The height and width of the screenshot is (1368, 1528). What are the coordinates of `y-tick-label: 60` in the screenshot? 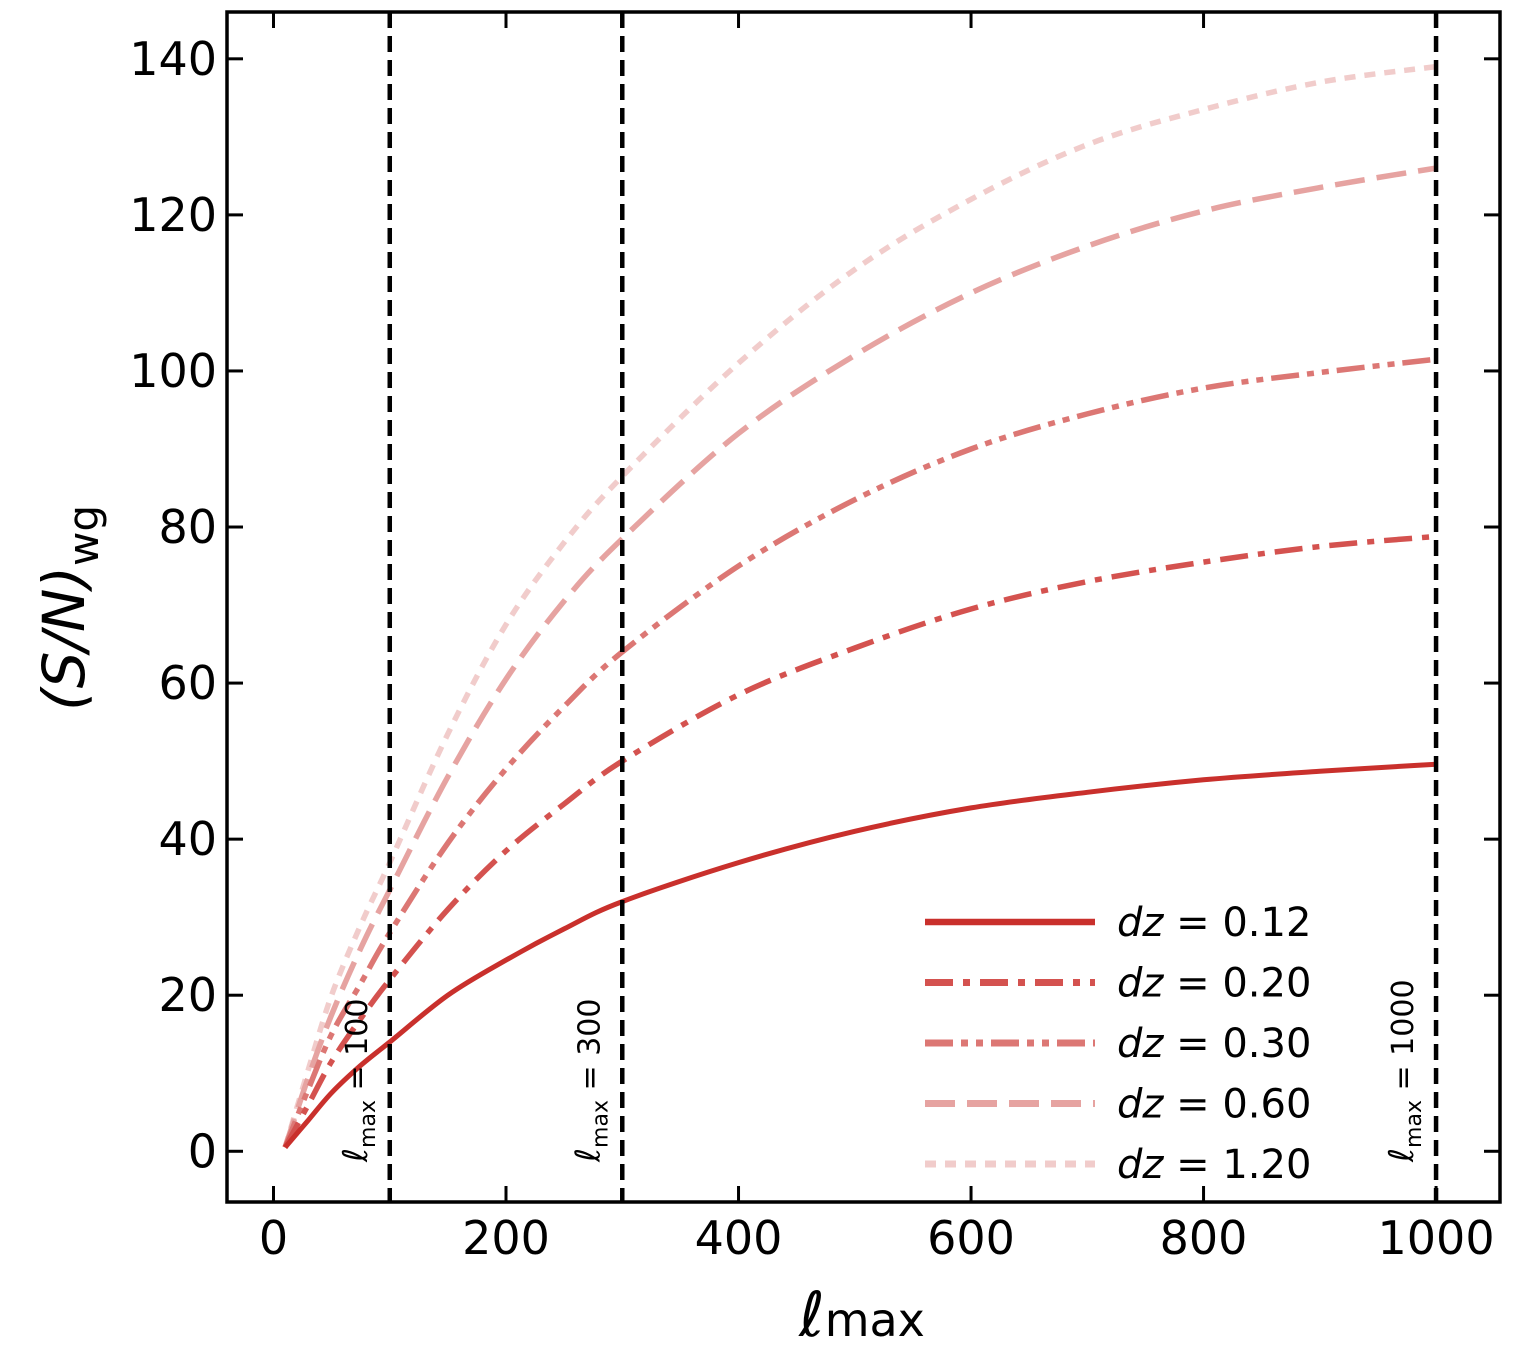 It's located at (187, 683).